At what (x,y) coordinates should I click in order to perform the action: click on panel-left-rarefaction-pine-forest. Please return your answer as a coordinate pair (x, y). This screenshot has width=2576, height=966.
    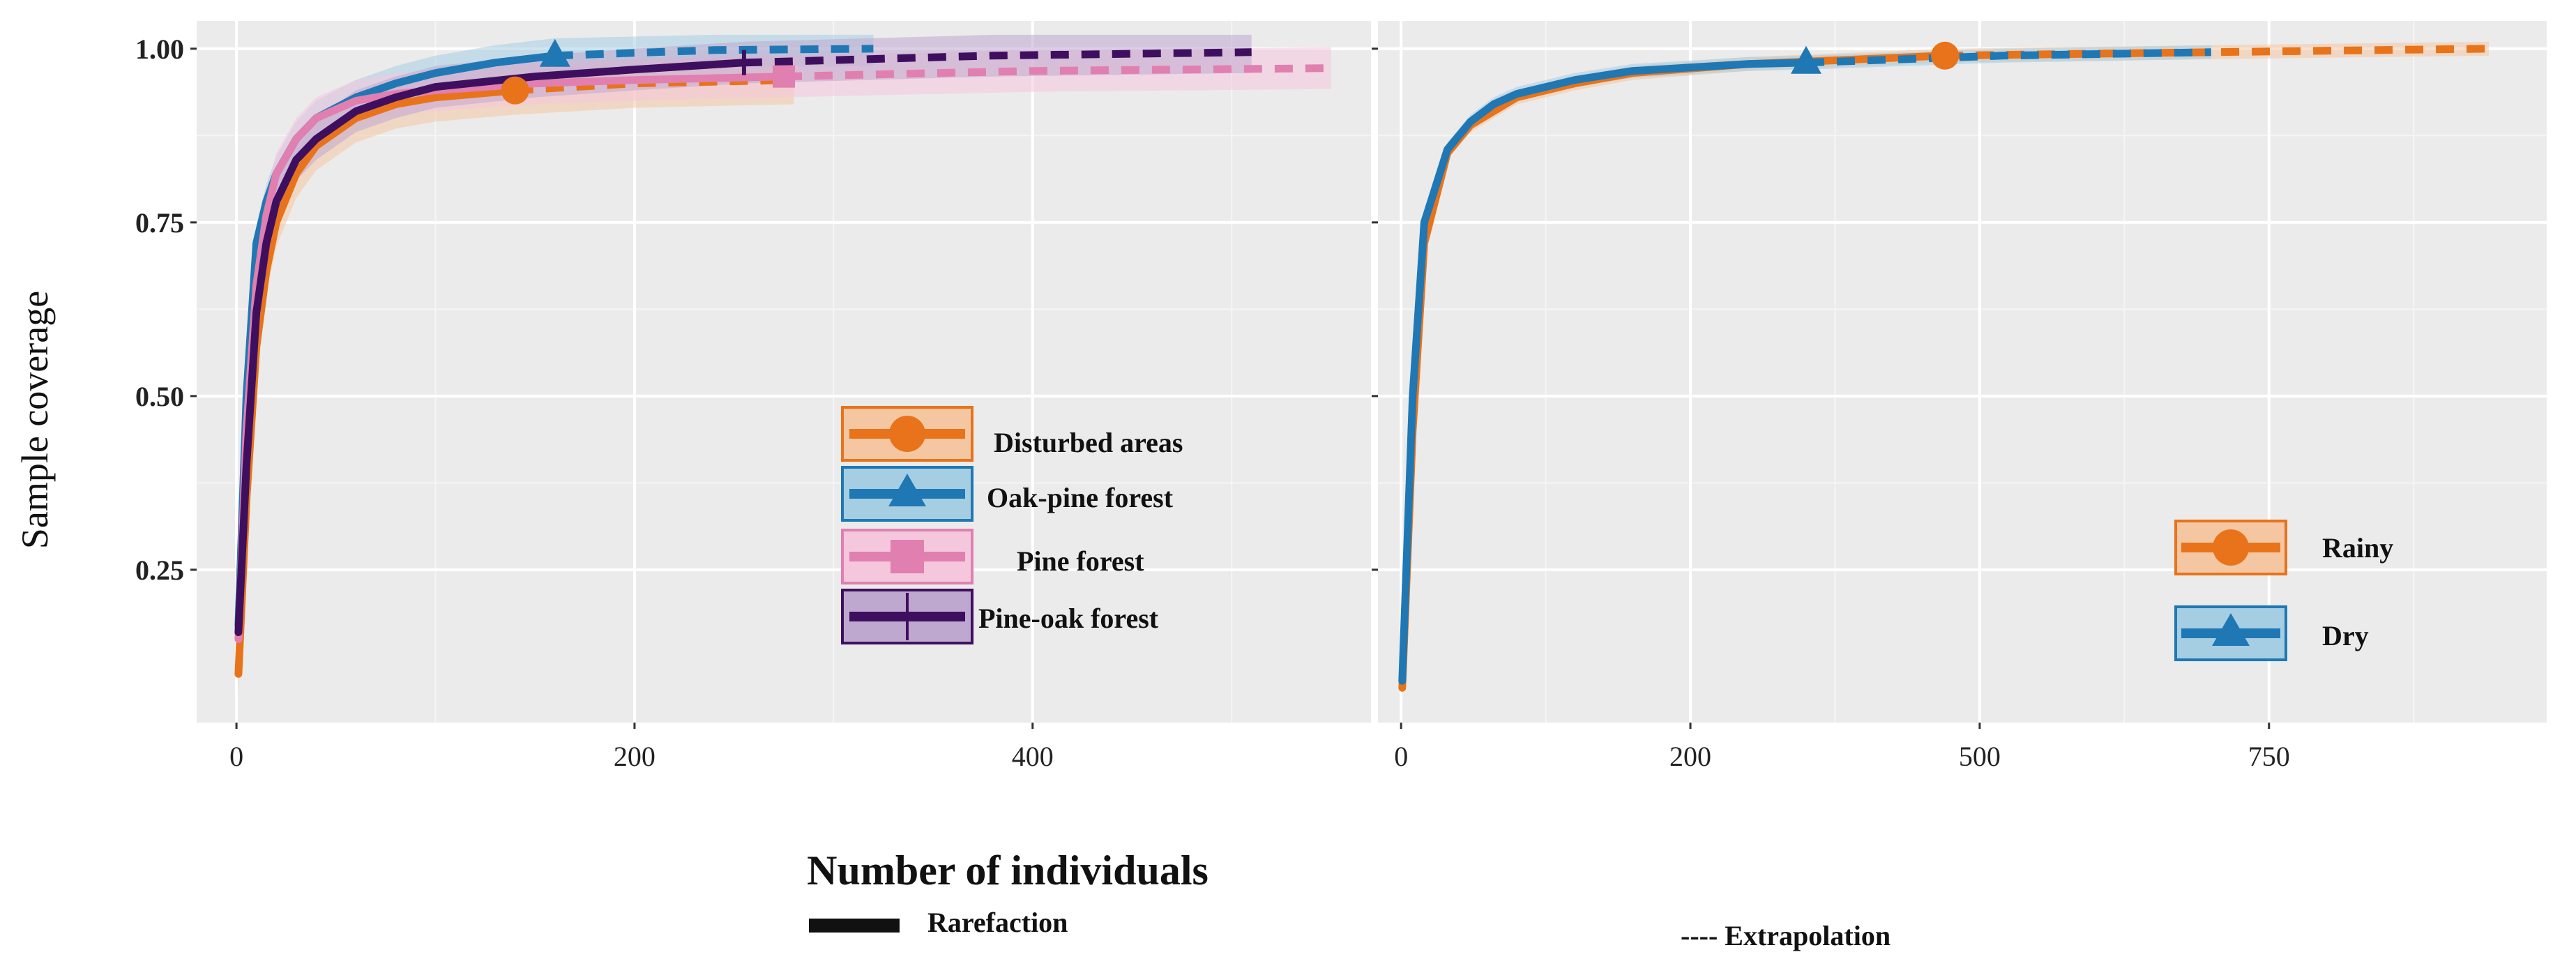
    Looking at the image, I should click on (511, 358).